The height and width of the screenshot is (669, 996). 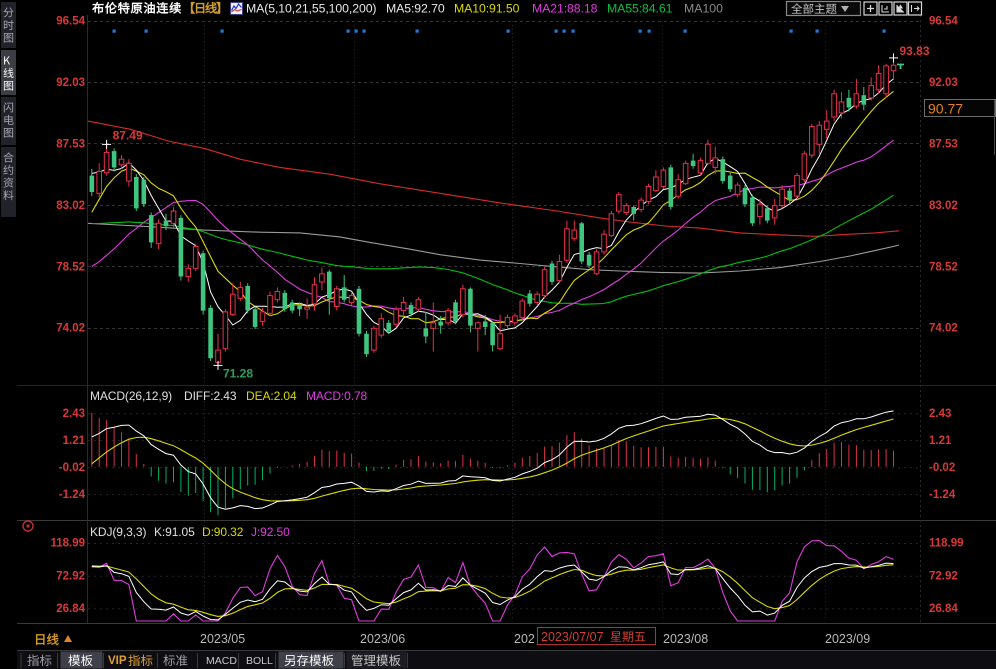 What do you see at coordinates (565, 9) in the screenshot?
I see `svg-text: MA21:88.18` at bounding box center [565, 9].